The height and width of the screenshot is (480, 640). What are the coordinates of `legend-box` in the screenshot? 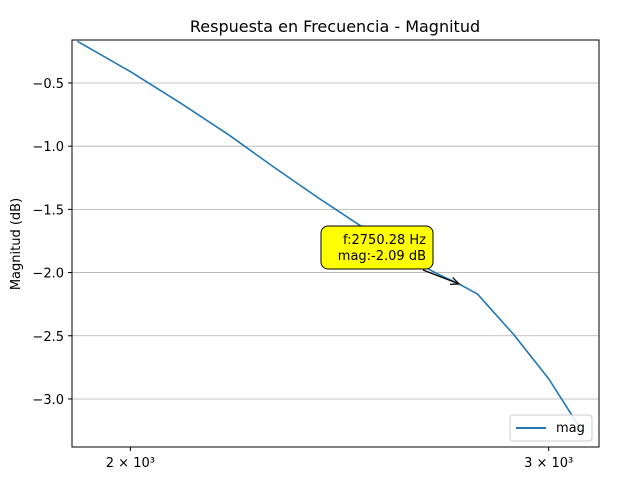 It's located at (551, 428).